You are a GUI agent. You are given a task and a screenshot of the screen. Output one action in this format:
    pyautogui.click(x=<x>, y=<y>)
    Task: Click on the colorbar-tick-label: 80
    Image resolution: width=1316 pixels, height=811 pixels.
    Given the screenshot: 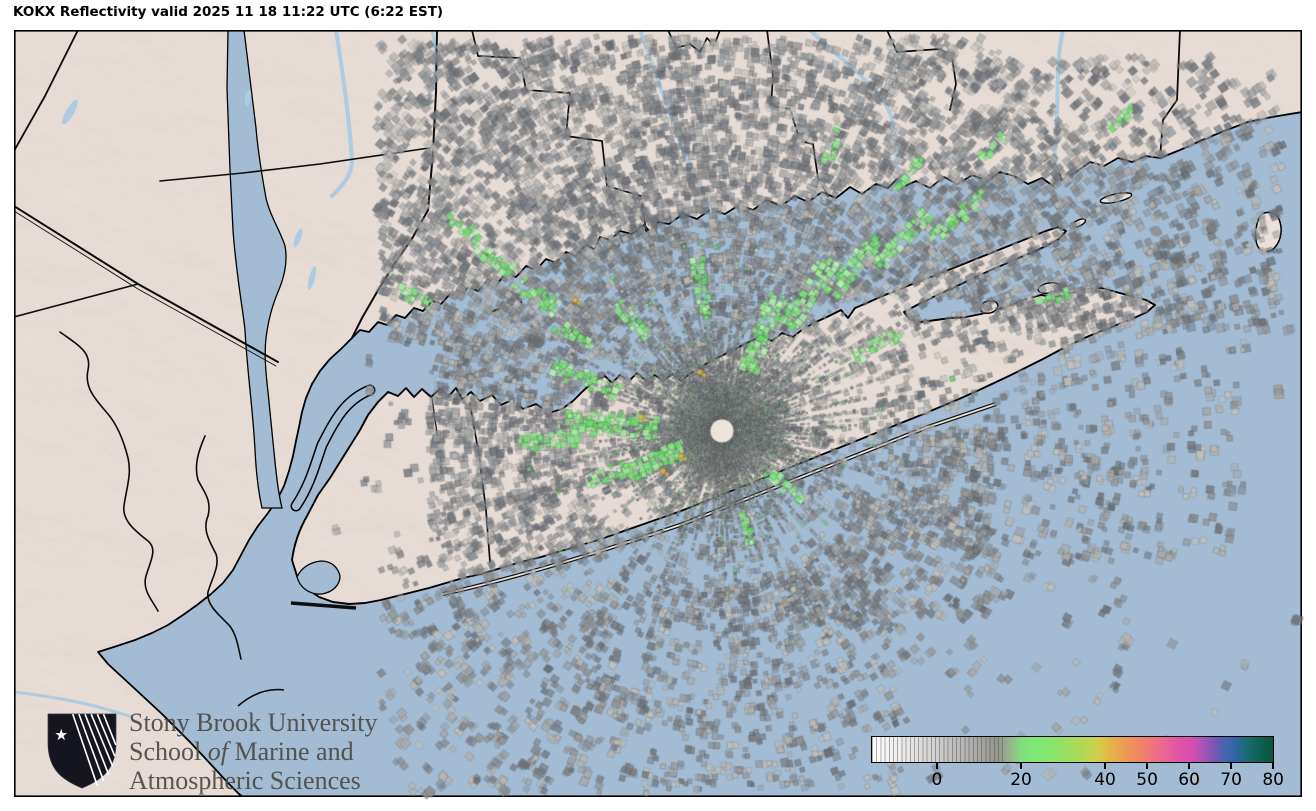 What is the action you would take?
    pyautogui.click(x=1273, y=780)
    